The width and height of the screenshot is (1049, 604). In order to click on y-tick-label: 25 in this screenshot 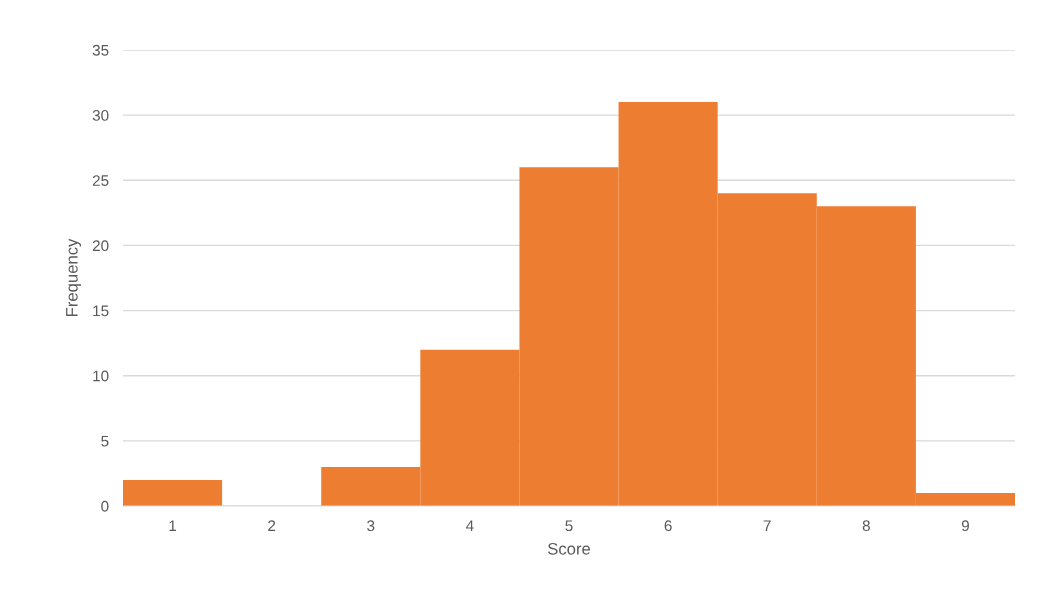, I will do `click(100, 180)`.